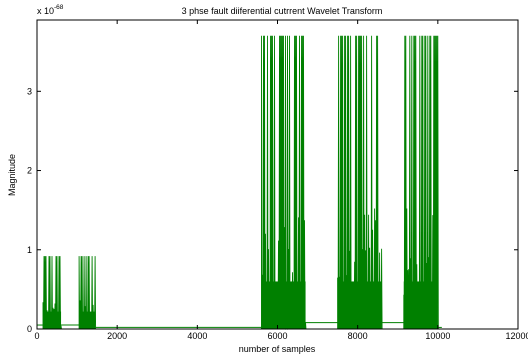 This screenshot has width=528, height=356. I want to click on y-tick-label: 2, so click(29, 171).